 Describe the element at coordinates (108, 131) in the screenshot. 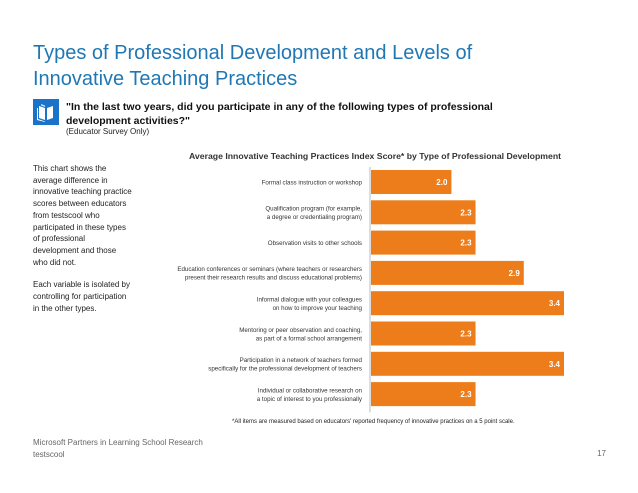

I see `survey-question-source: (Educator Survey Only)` at that location.